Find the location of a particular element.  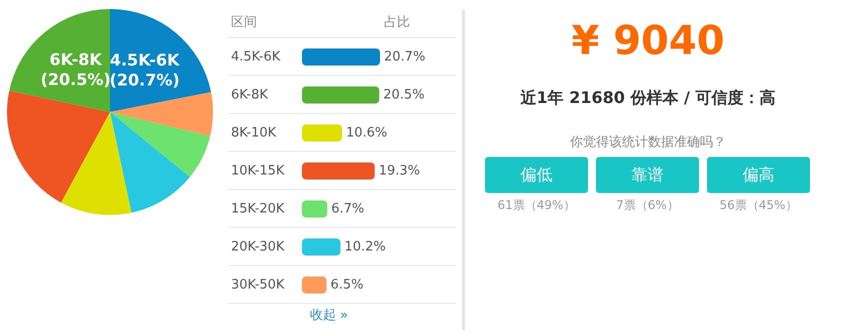

y-tick-label: 8K-10K is located at coordinates (254, 133).